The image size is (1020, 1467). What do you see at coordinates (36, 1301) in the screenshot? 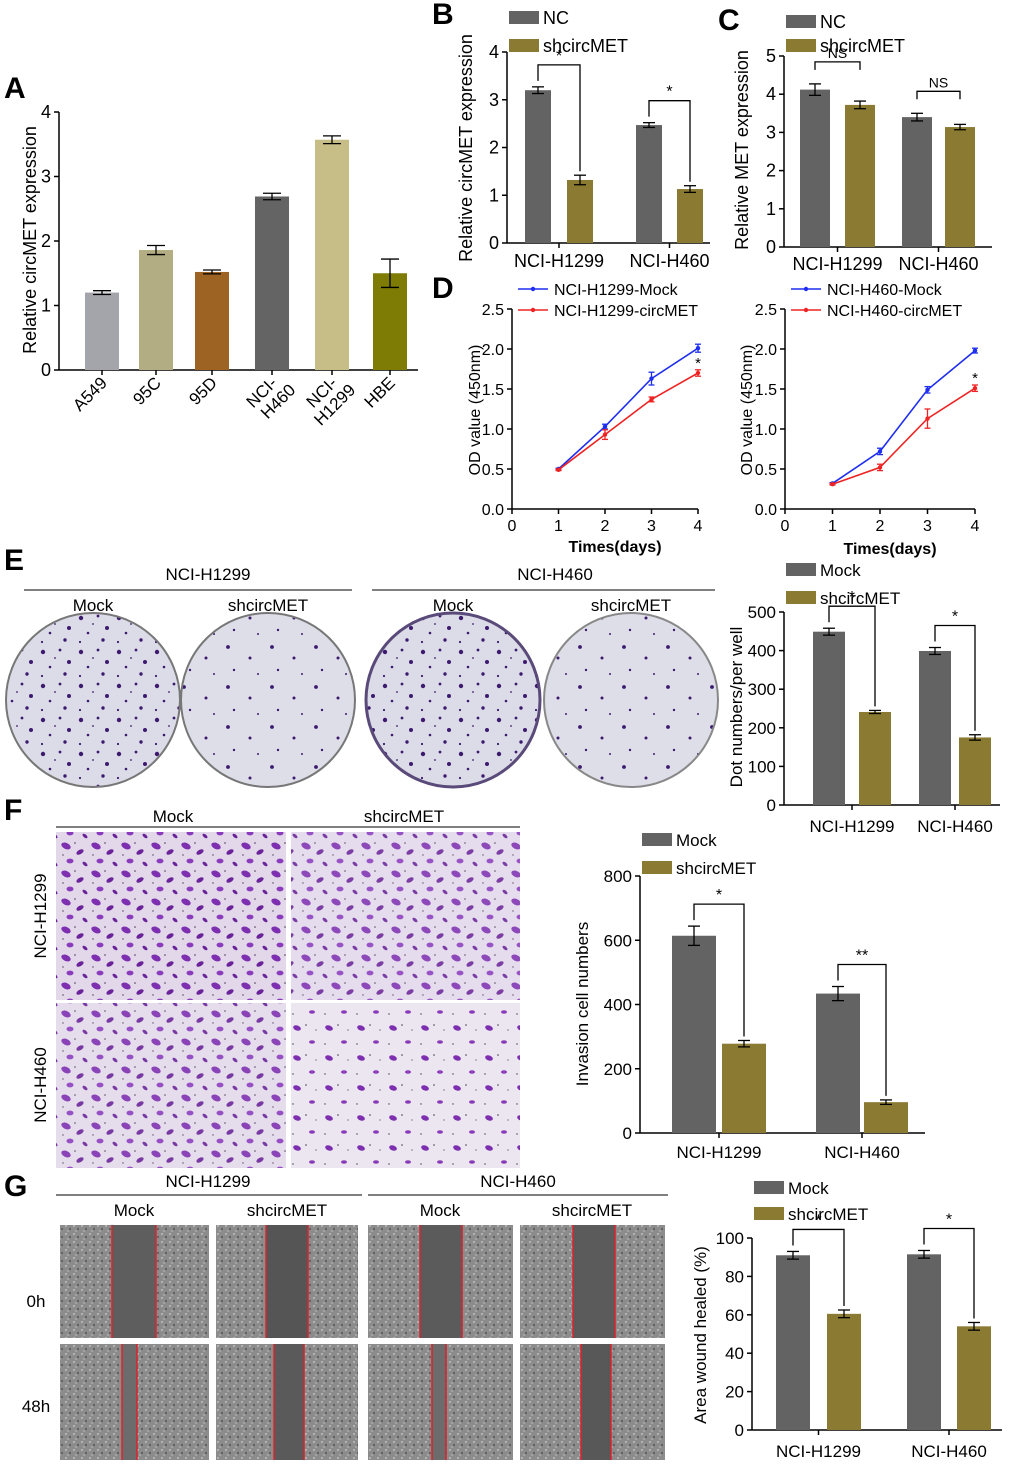
I see `g-row-label-0h: 0h` at bounding box center [36, 1301].